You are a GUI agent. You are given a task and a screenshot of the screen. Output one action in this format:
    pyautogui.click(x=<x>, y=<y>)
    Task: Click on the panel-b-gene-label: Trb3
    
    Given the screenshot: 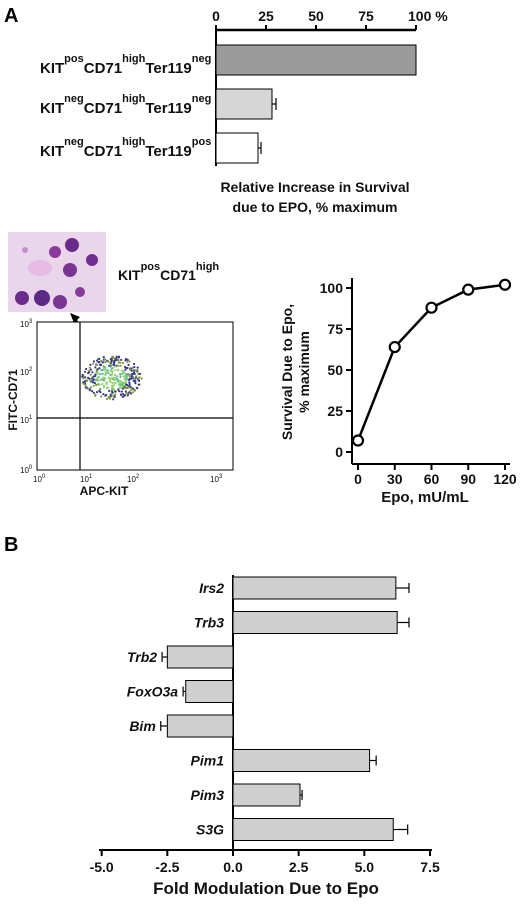 What is the action you would take?
    pyautogui.click(x=209, y=623)
    